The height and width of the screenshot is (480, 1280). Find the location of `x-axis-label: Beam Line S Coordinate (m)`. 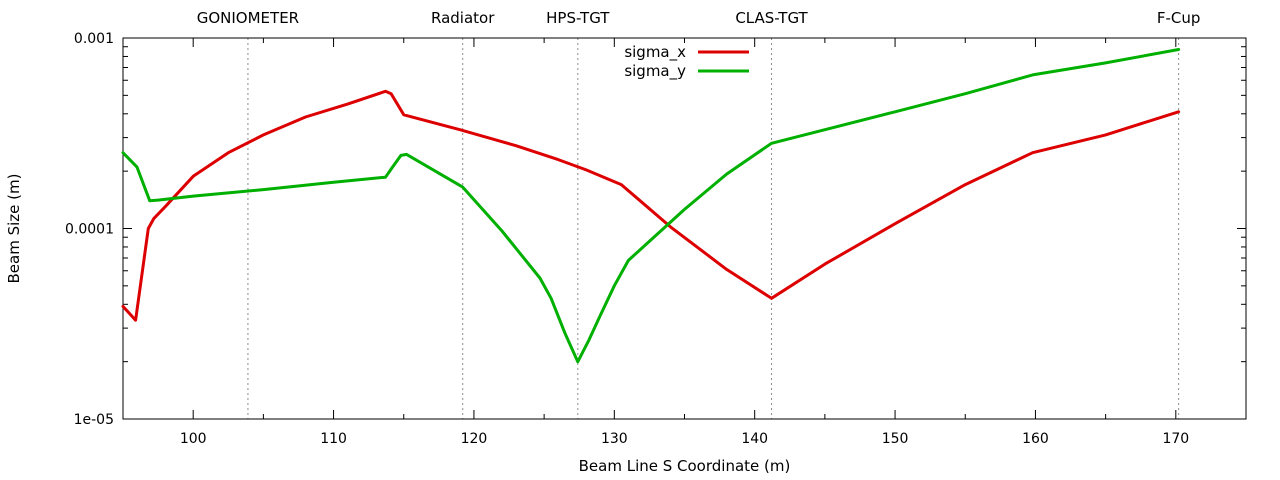

x-axis-label: Beam Line S Coordinate (m) is located at coordinates (685, 466).